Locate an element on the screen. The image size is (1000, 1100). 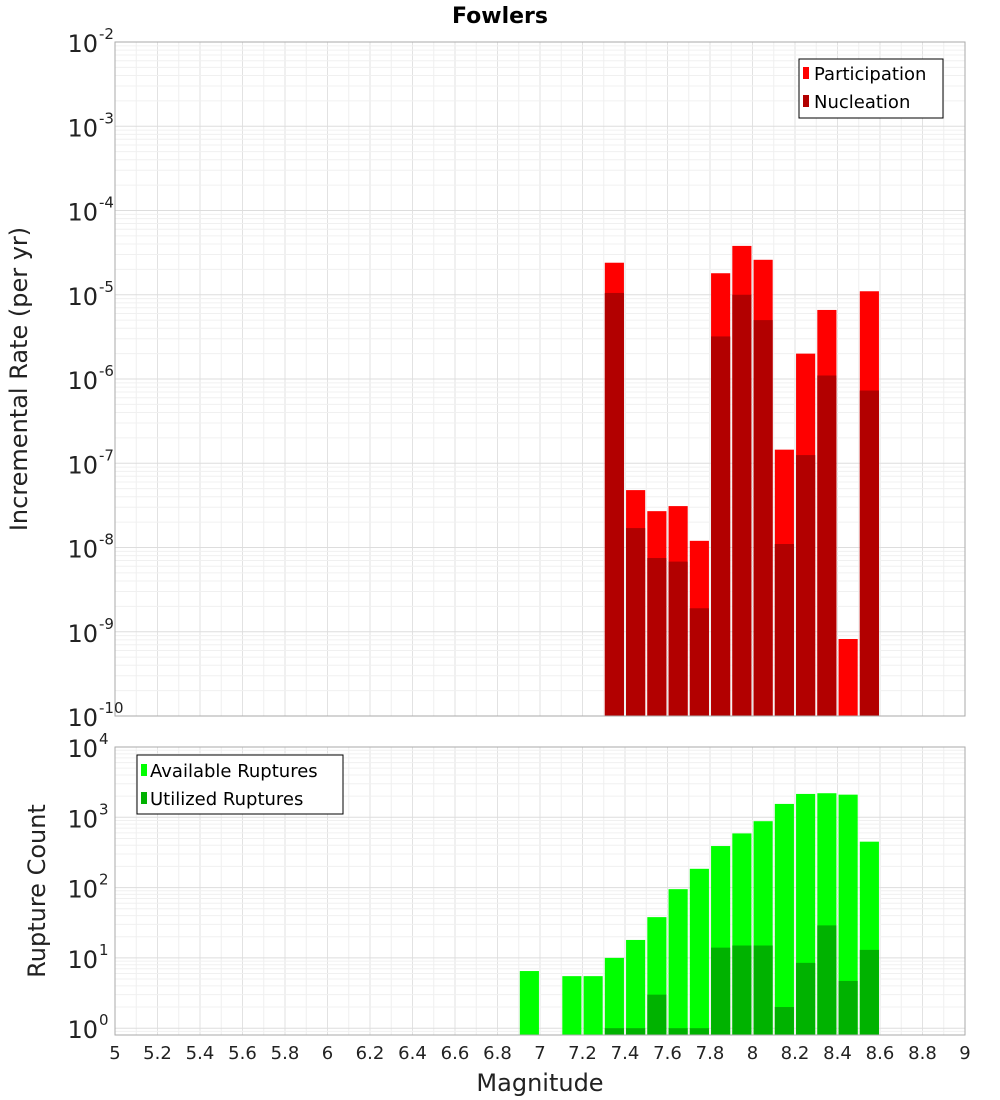
y-tick-label: 10 -10 is located at coordinates (95, 715).